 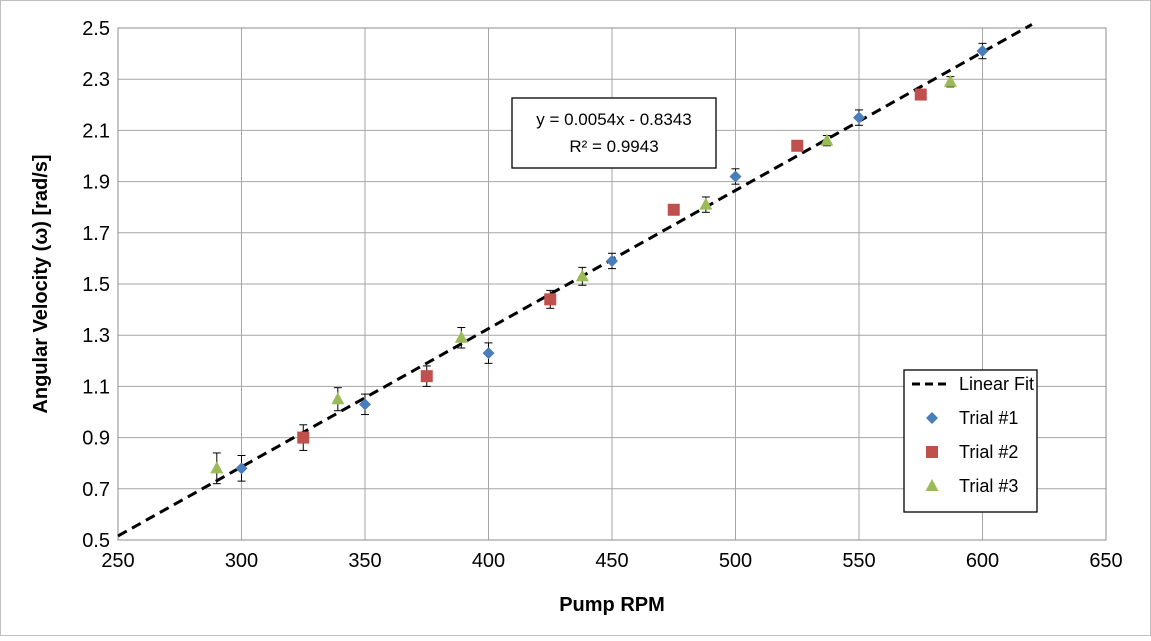 I want to click on fit-r-squared: R² = 0.9943, so click(x=613, y=146).